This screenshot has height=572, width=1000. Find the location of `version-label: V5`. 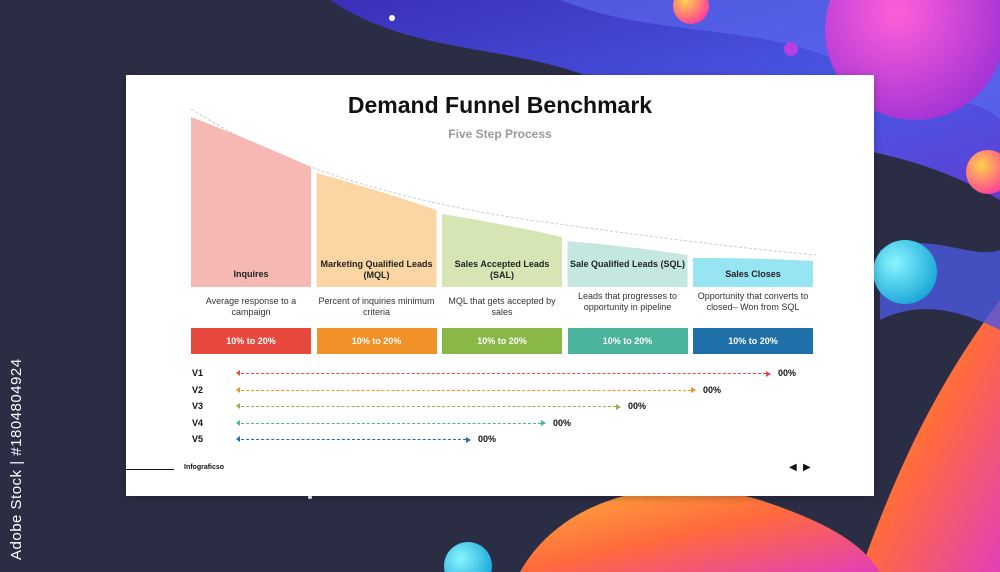

version-label: V5 is located at coordinates (198, 439).